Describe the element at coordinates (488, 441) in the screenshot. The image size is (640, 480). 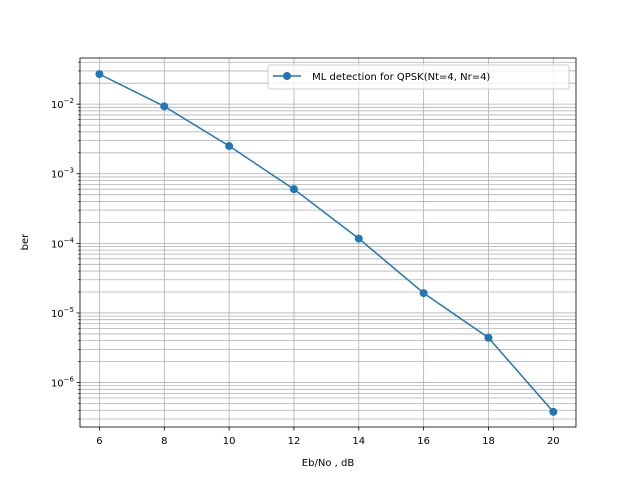
I see `x-tick-label: 18` at that location.